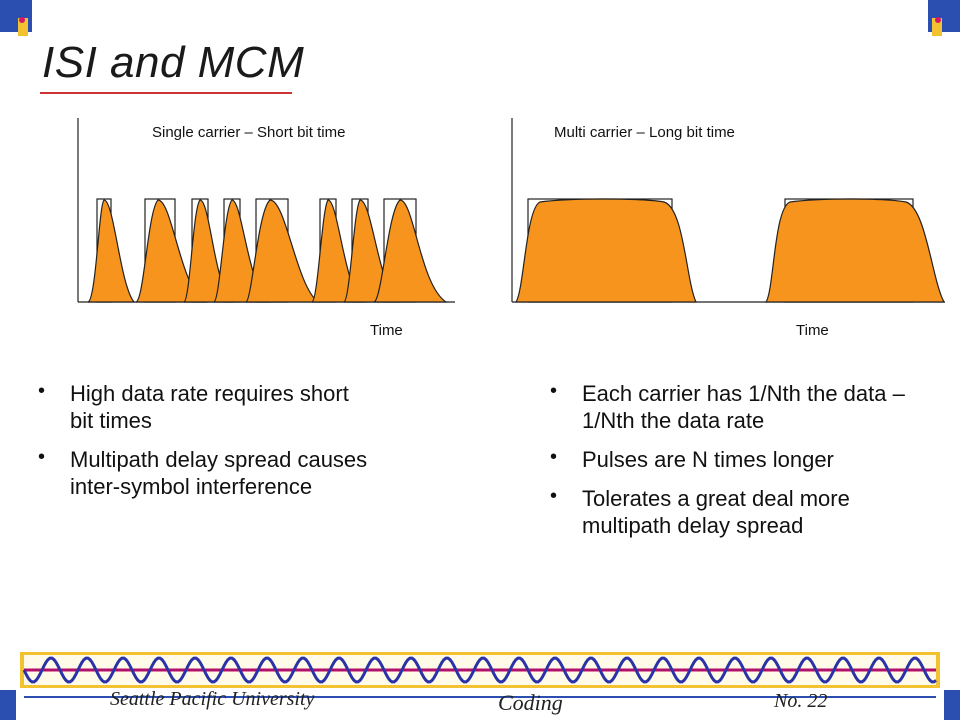 The height and width of the screenshot is (720, 960). What do you see at coordinates (248, 132) in the screenshot?
I see `left-panel-label: Single carrier – Short bit time` at bounding box center [248, 132].